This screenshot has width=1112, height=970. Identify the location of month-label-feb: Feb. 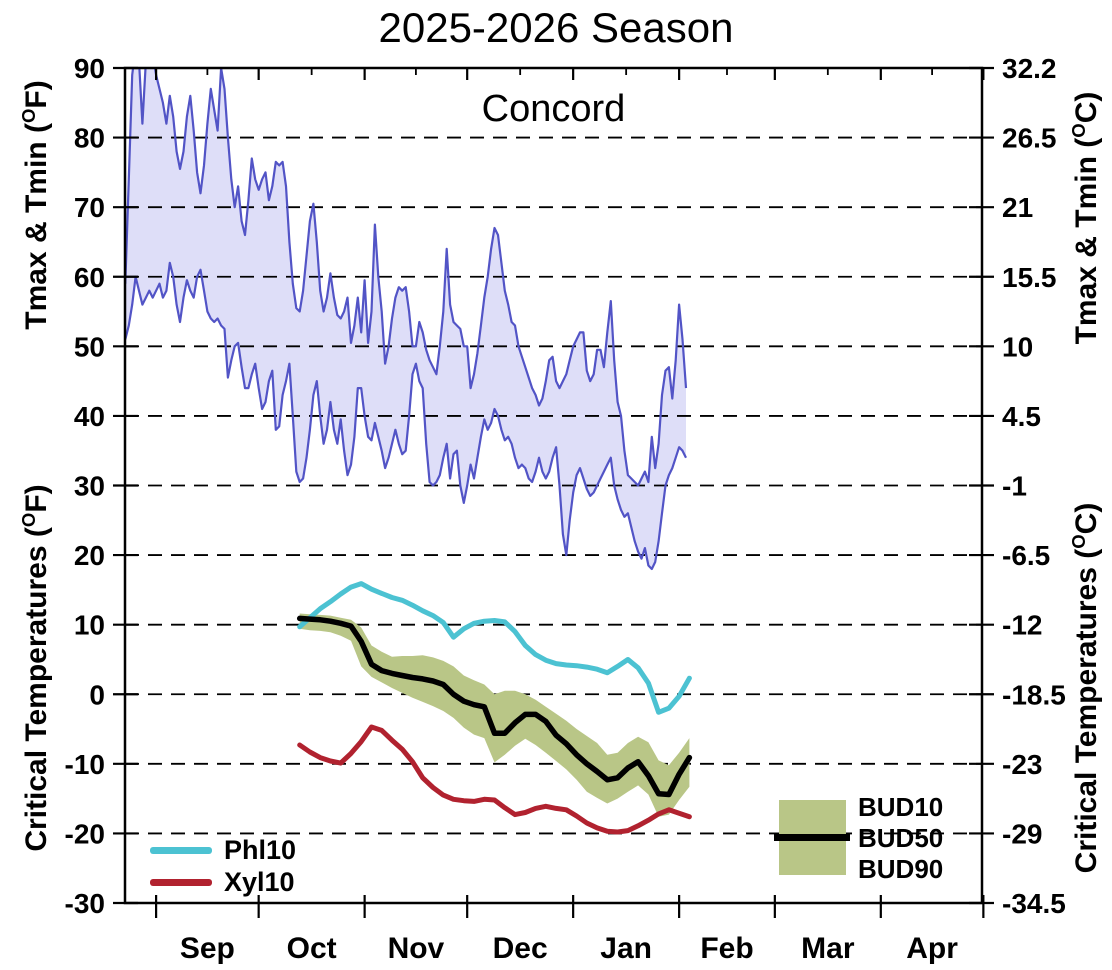
(726, 948).